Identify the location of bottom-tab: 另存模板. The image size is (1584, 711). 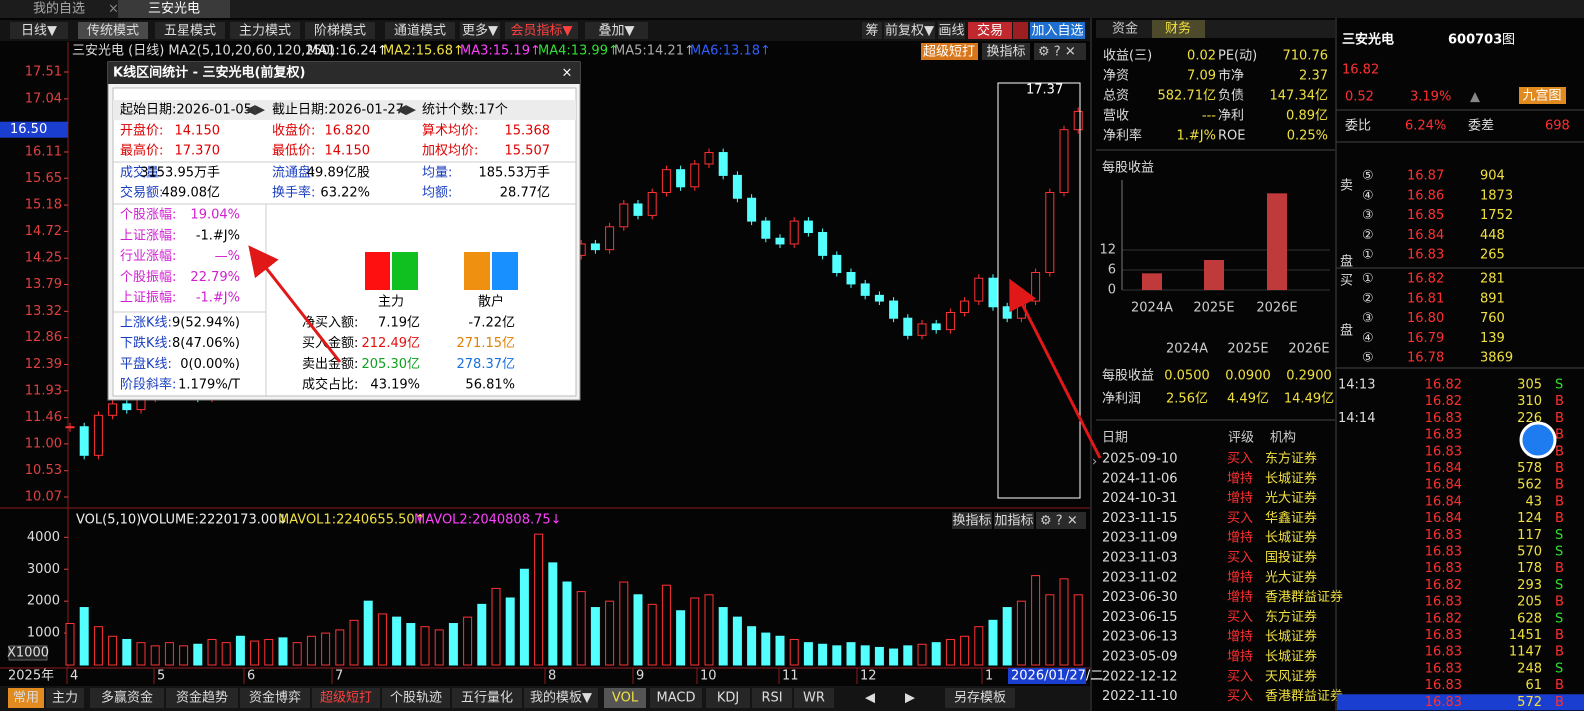
(980, 698).